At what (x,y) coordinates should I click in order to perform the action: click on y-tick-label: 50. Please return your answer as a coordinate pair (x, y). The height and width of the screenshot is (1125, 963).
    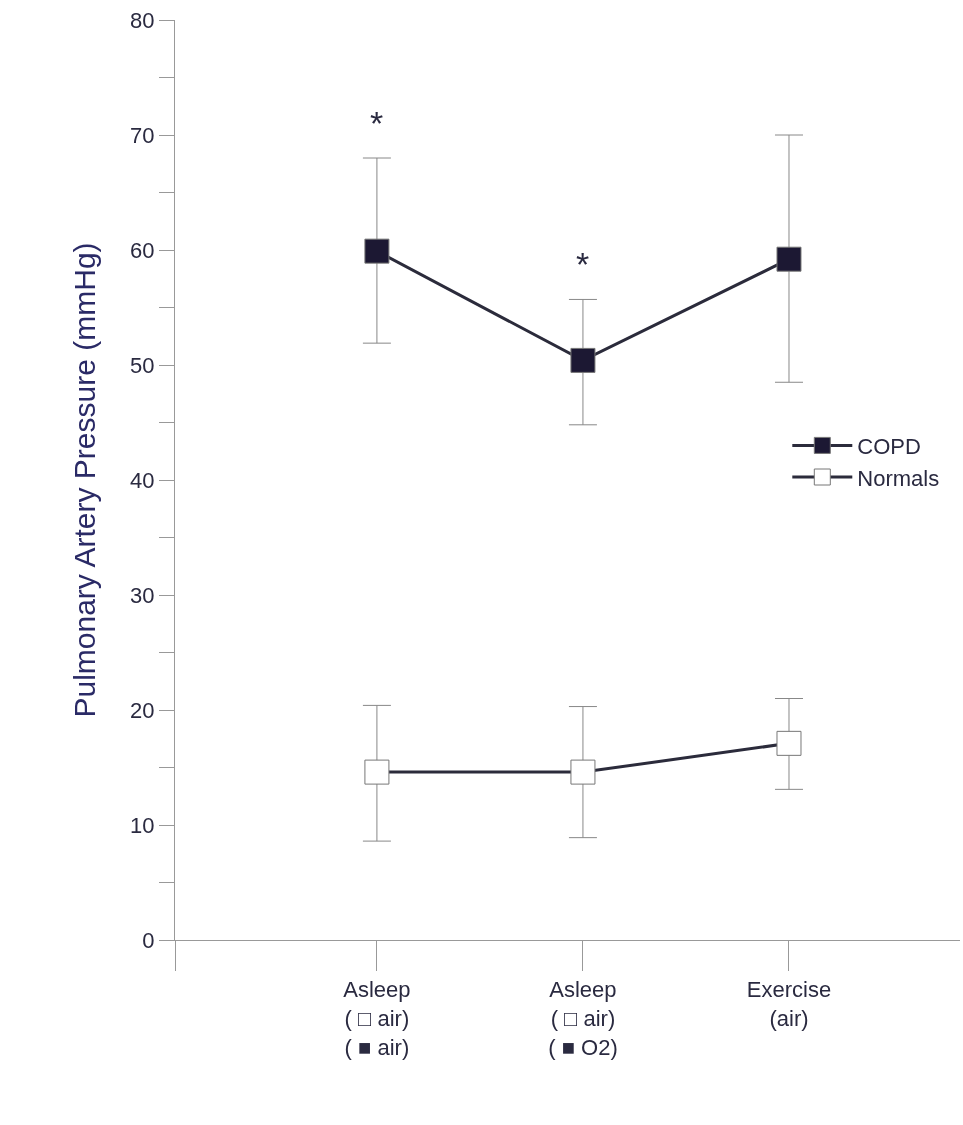
    Looking at the image, I should click on (142, 365).